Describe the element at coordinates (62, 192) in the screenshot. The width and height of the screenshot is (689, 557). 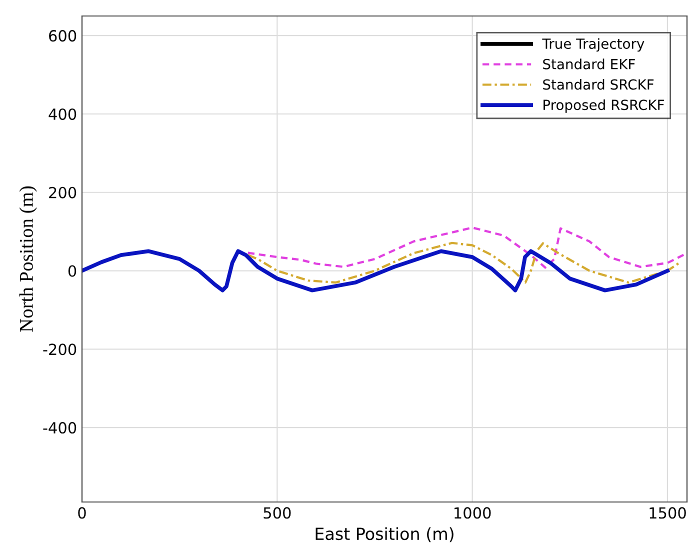
I see `y-tick-label: 200` at that location.